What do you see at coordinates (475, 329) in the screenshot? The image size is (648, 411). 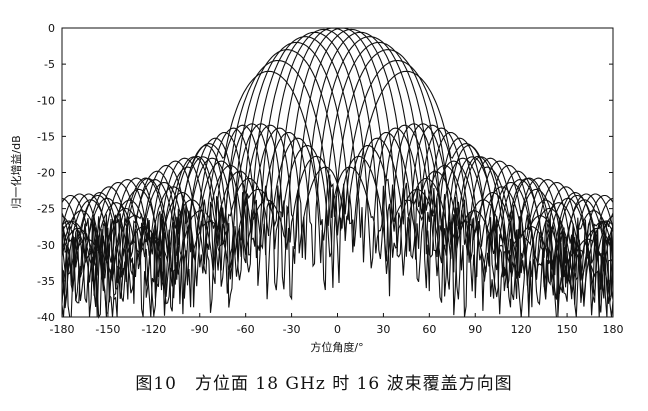 I see `x-tick-label: 90` at bounding box center [475, 329].